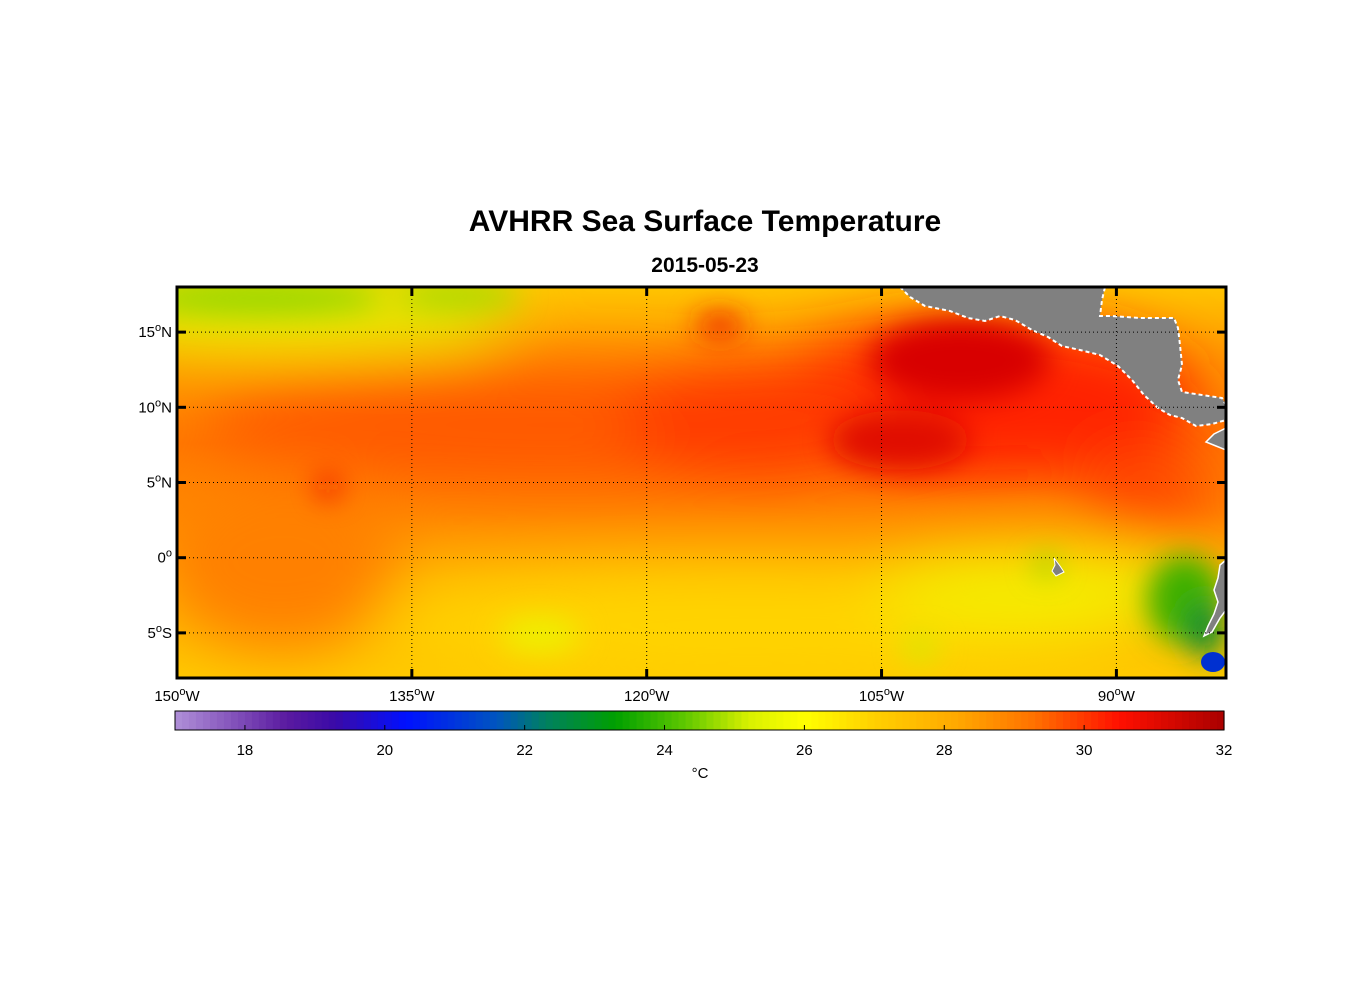 The width and height of the screenshot is (1356, 1000). I want to click on colorbar-swatches, so click(700, 720).